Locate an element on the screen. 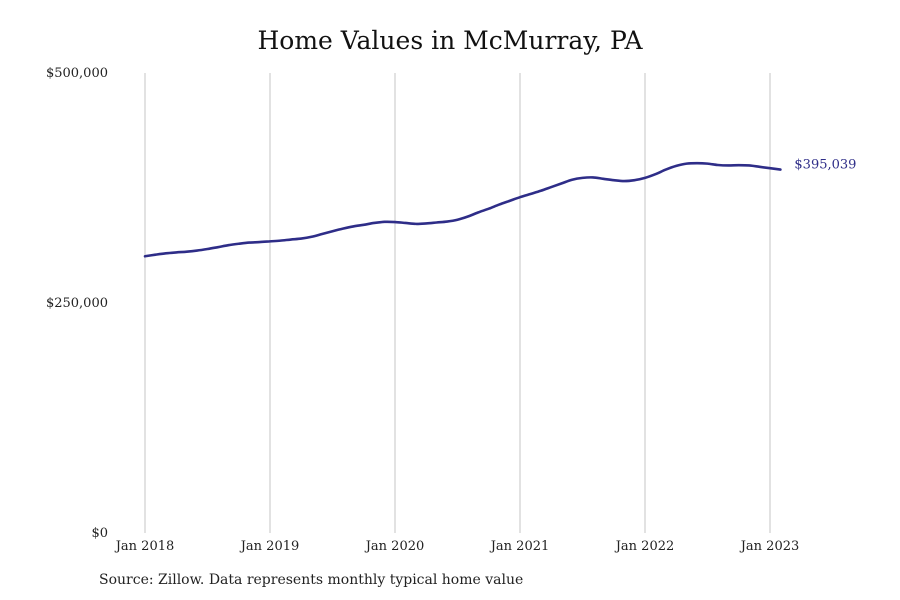  y-axis-tick-labels: $0 $250,000 $500,000 is located at coordinates (77, 303).